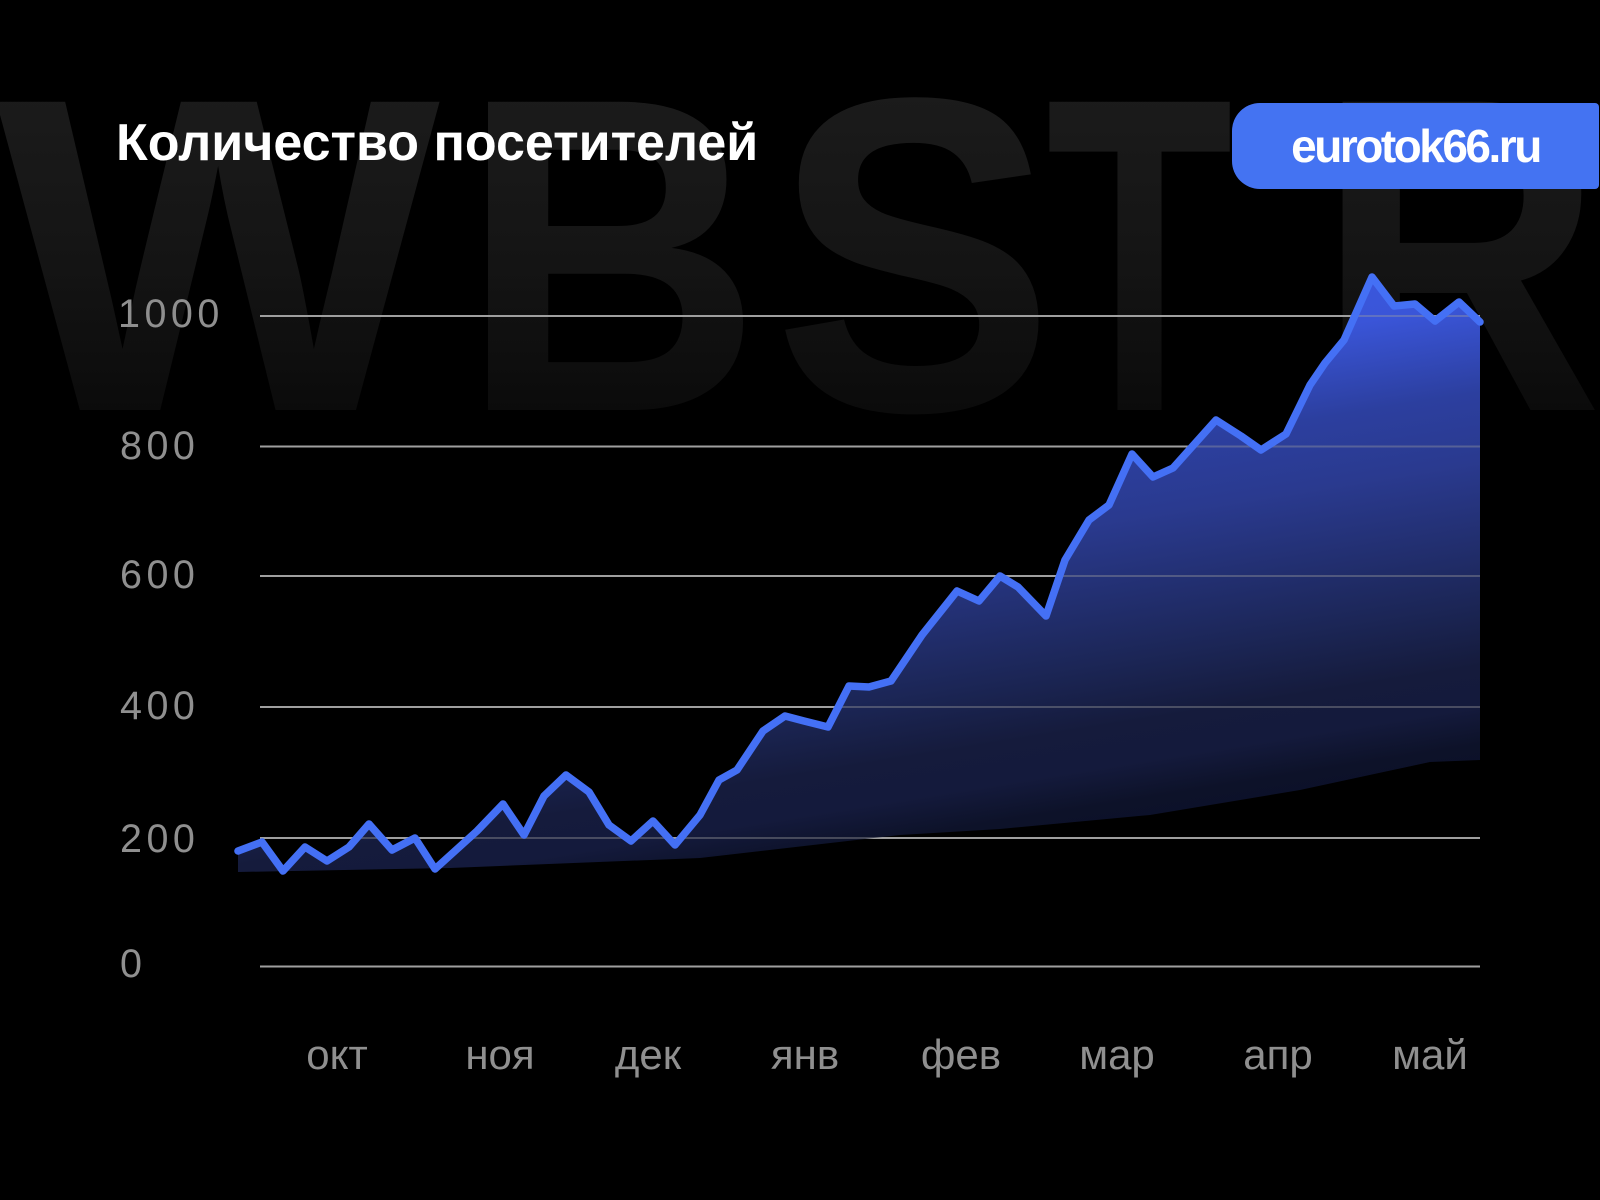 This screenshot has height=1200, width=1600. Describe the element at coordinates (611, 254) in the screenshot. I see `svg-text: B` at that location.